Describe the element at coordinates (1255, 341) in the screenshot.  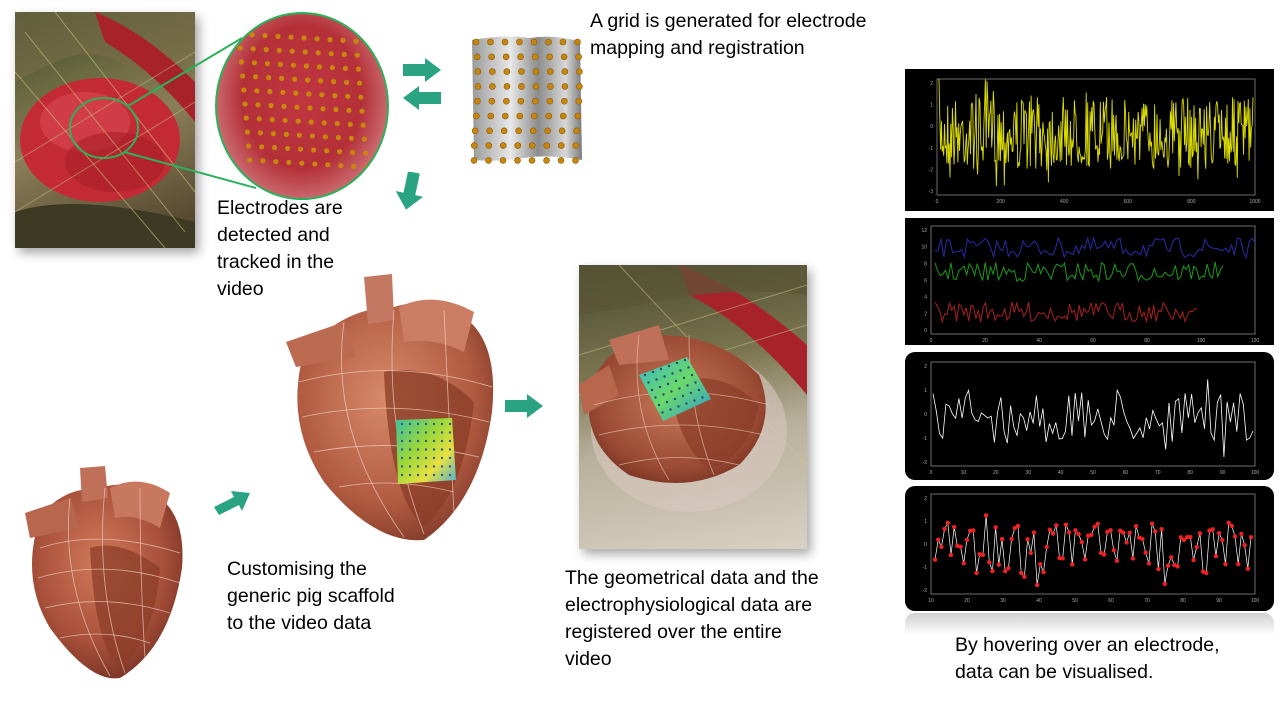
I see `x-tick-label: 120` at that location.